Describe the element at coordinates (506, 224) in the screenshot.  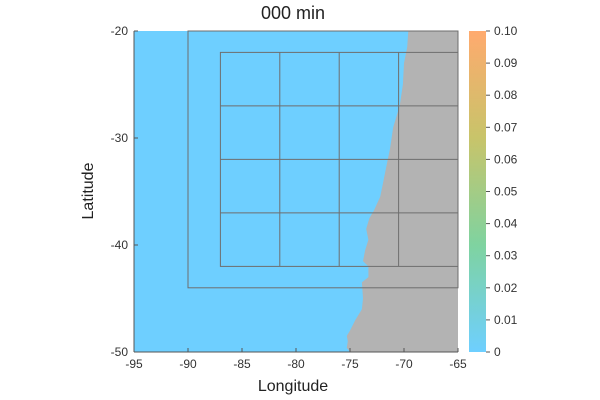
I see `colorbar-tick-label: 0.04` at that location.